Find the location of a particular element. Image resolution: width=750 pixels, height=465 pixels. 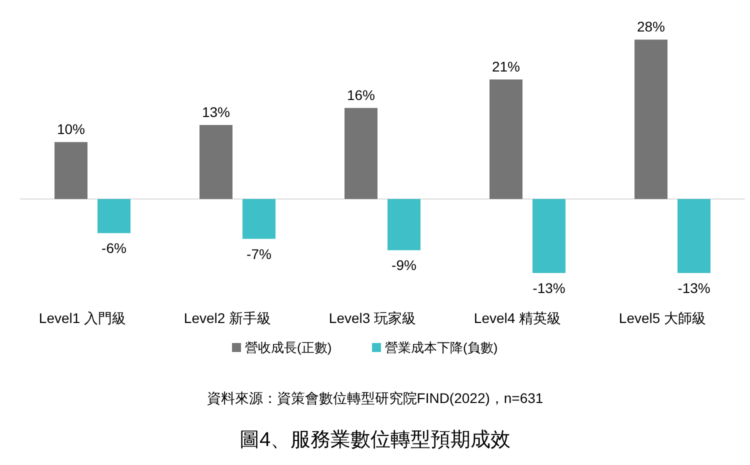

x-tick-label: Level3 玩家級 is located at coordinates (372, 318).